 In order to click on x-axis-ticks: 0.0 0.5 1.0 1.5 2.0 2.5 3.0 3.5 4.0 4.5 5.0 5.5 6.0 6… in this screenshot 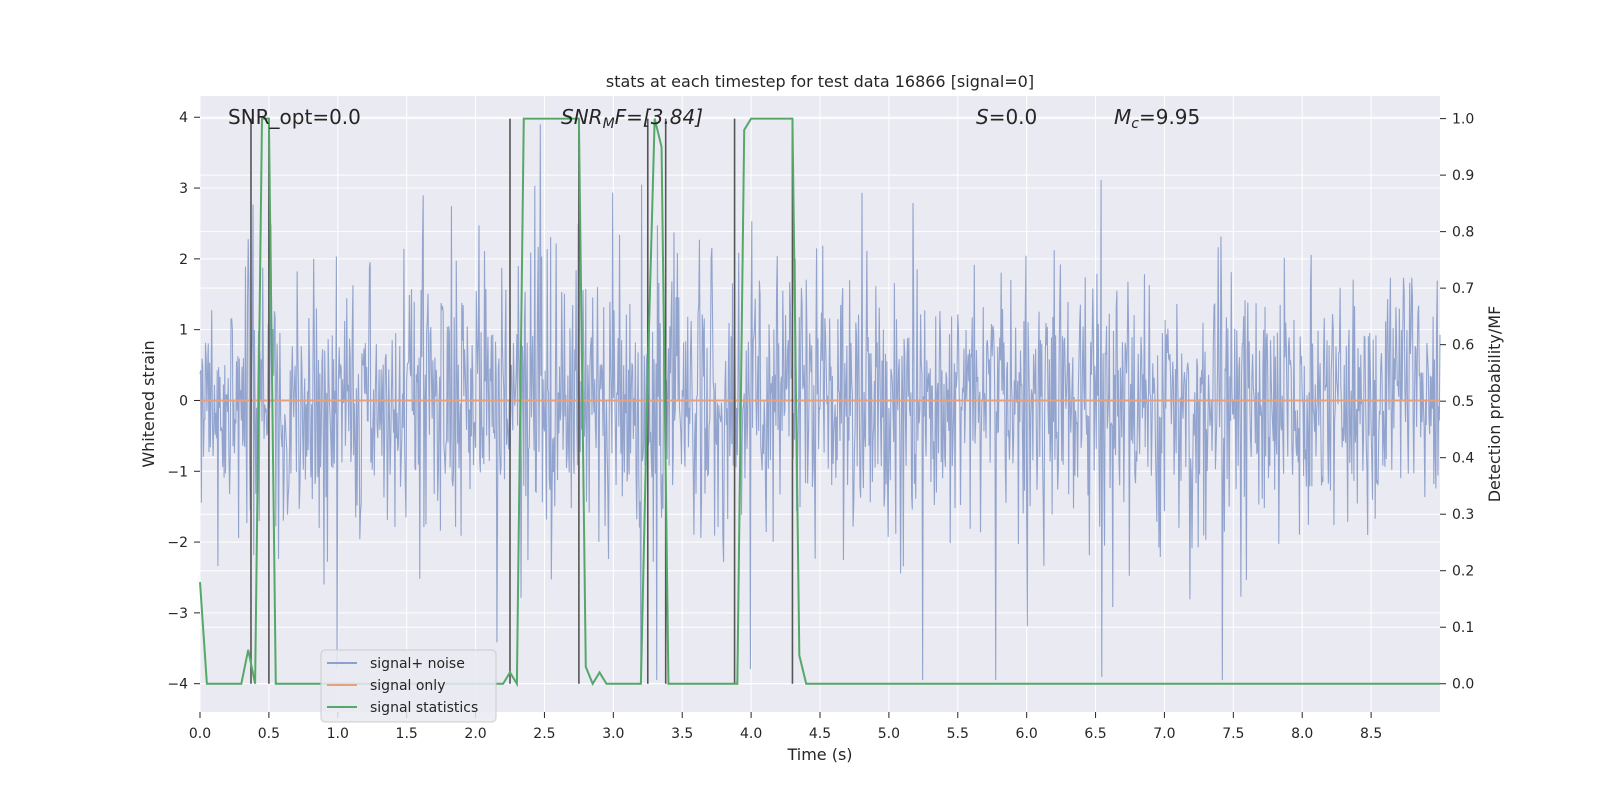, I will do `click(785, 727)`.